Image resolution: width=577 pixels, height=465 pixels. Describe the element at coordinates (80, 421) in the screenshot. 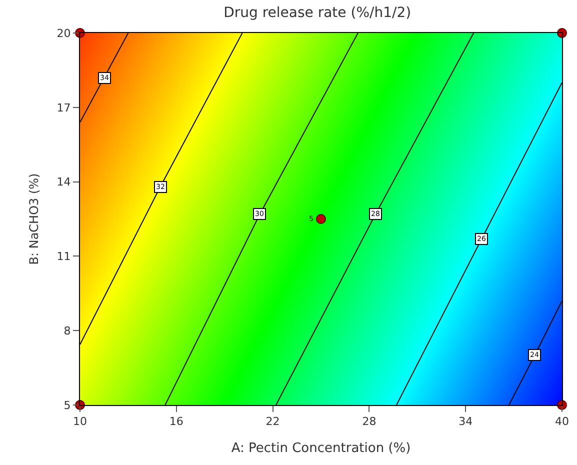

I see `x-tick-label: 10` at that location.